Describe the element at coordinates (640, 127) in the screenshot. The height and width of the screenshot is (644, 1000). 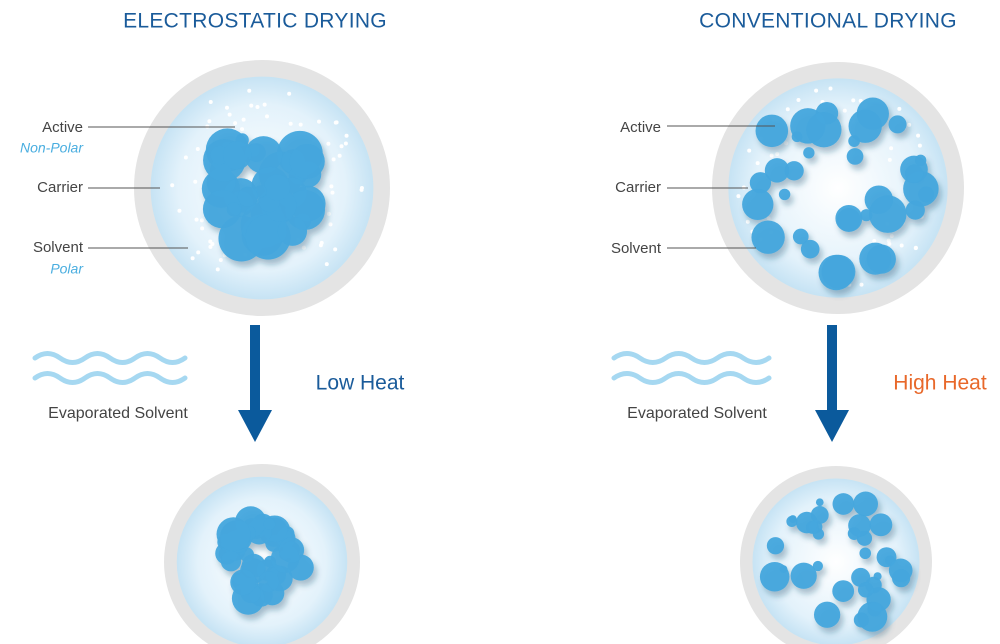
I see `label: Active` at that location.